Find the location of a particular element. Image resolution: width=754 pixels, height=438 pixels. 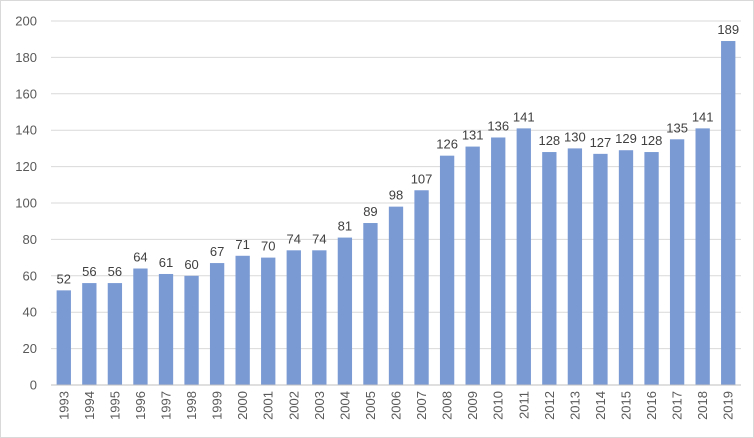

x-tick-label-2003: 2003 is located at coordinates (319, 405).